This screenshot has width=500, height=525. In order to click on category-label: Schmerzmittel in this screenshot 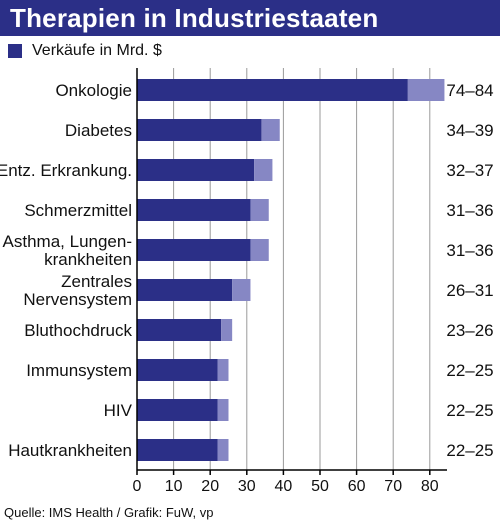, I will do `click(78, 210)`.